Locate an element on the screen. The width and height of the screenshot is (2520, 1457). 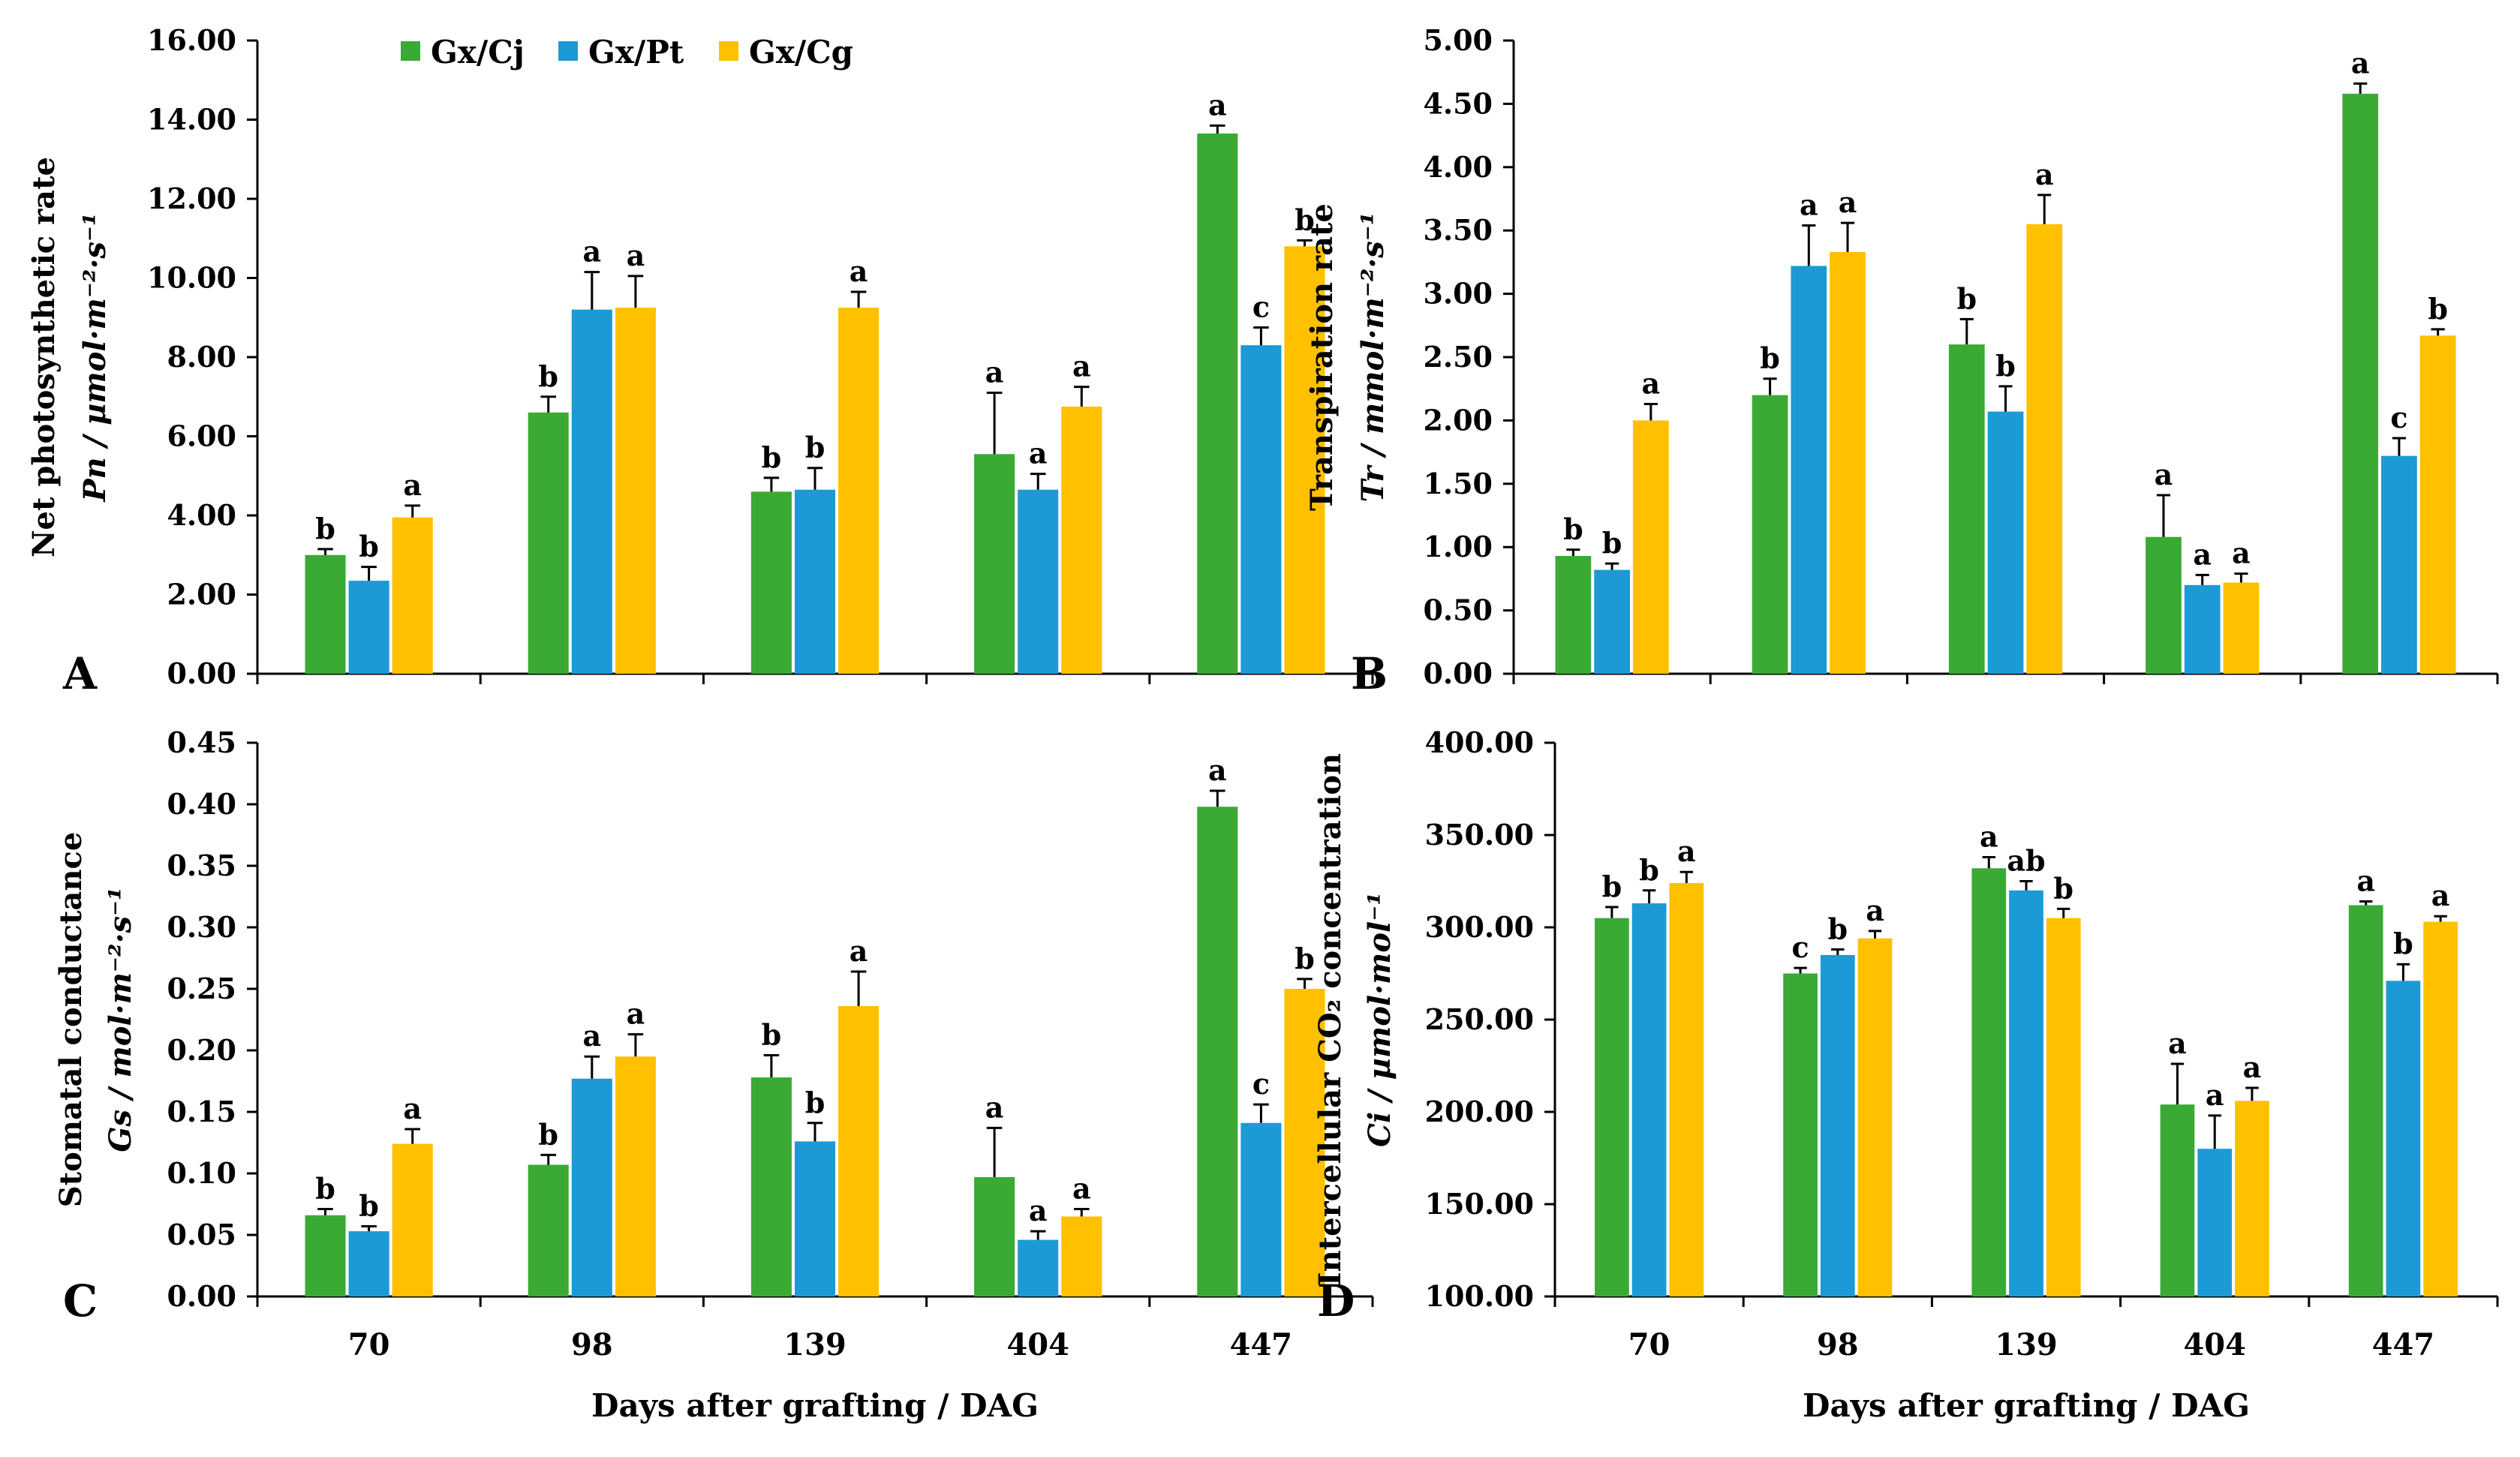
y-axis-label-line1: Intercellular CO₂ concentration is located at coordinates (1330, 1019).